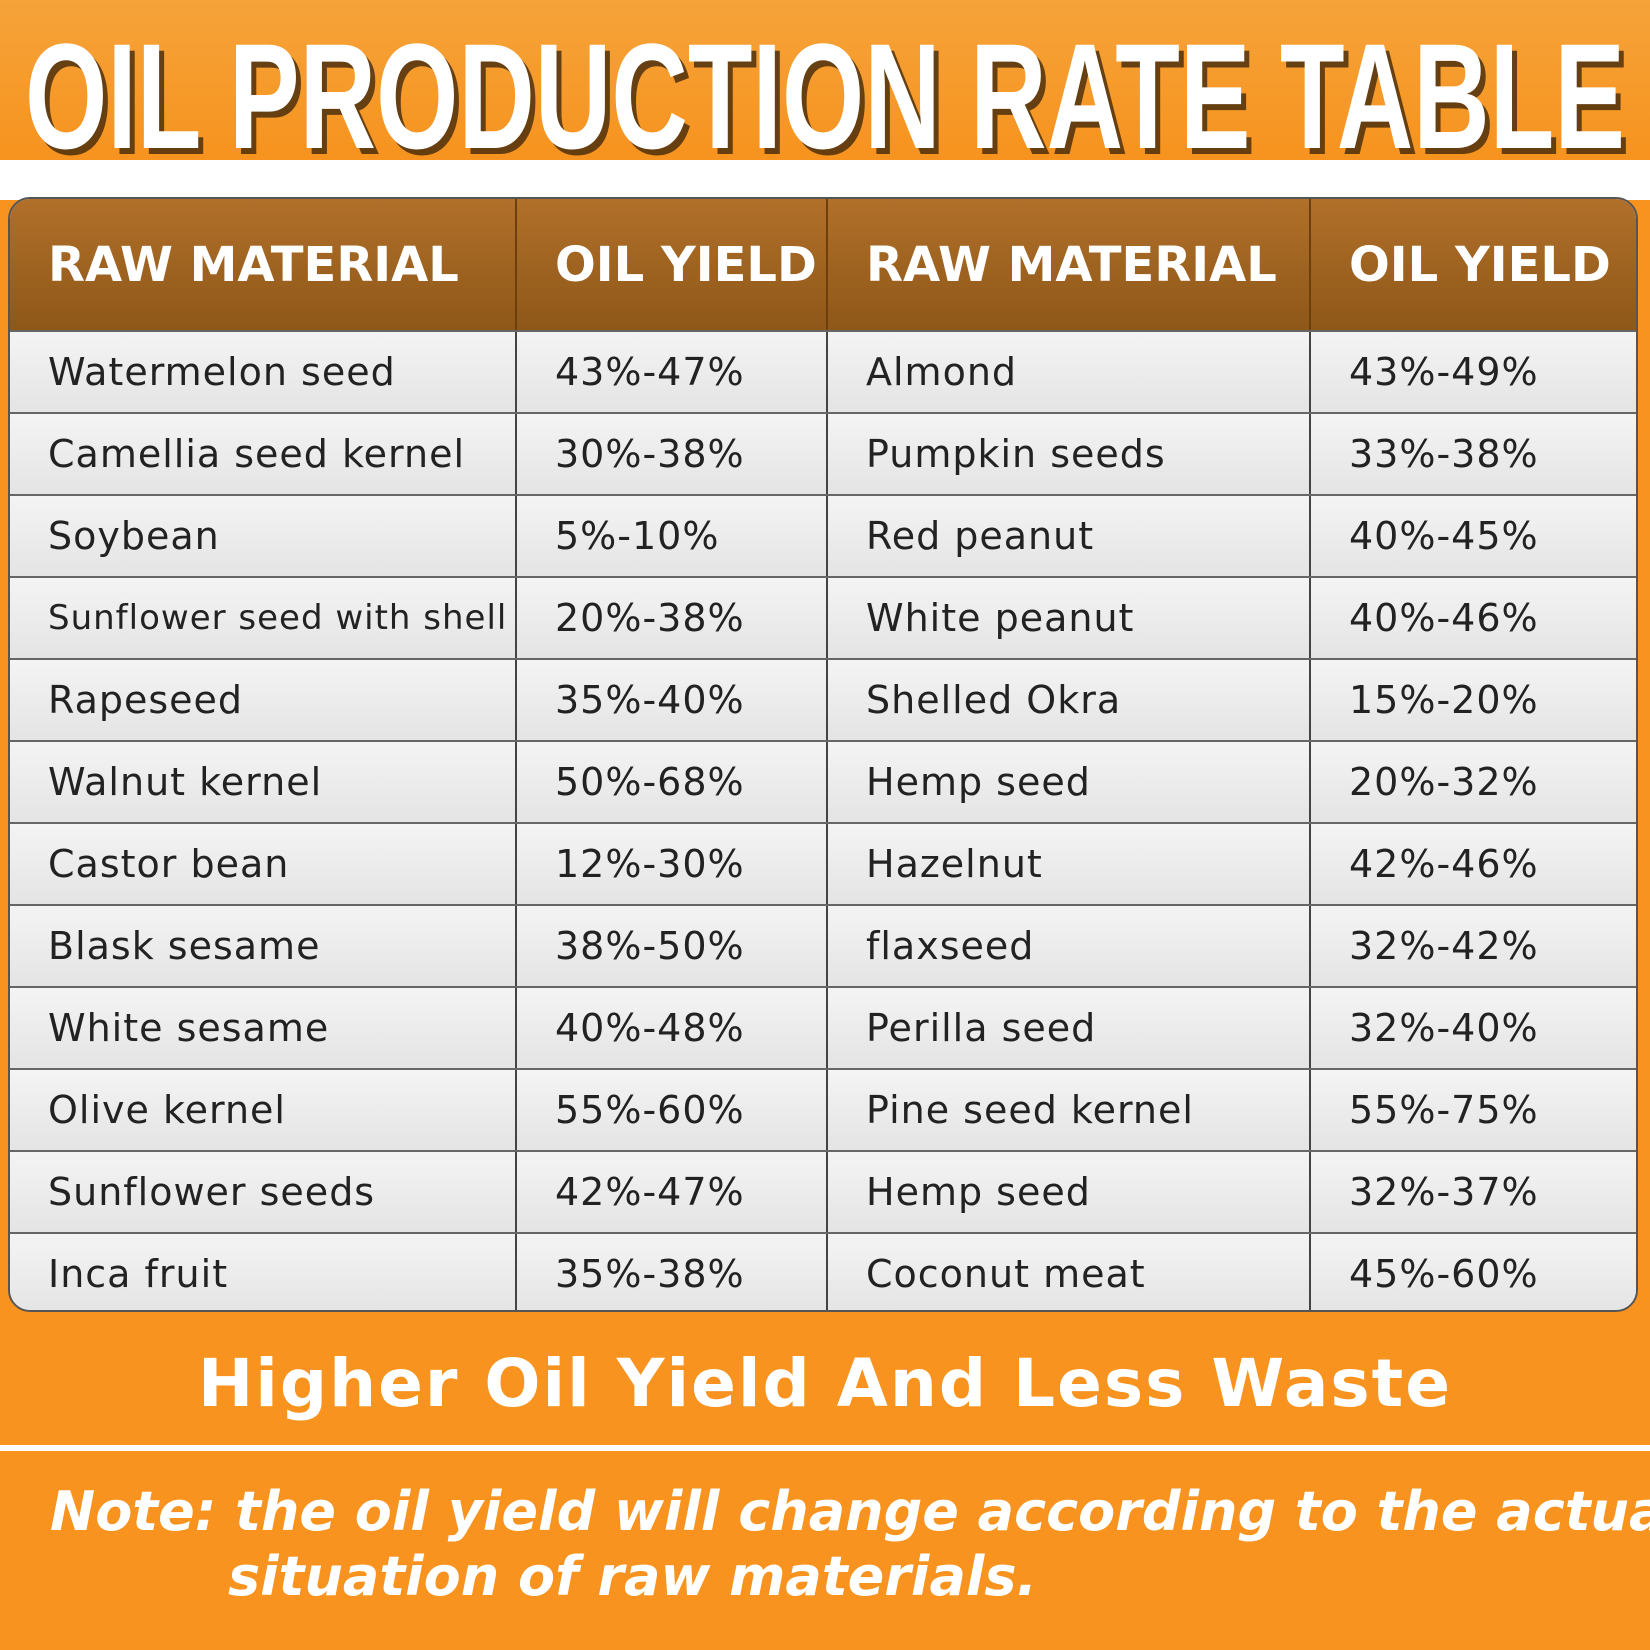  What do you see at coordinates (1444, 1028) in the screenshot?
I see `yield-cell: 32%-40%` at bounding box center [1444, 1028].